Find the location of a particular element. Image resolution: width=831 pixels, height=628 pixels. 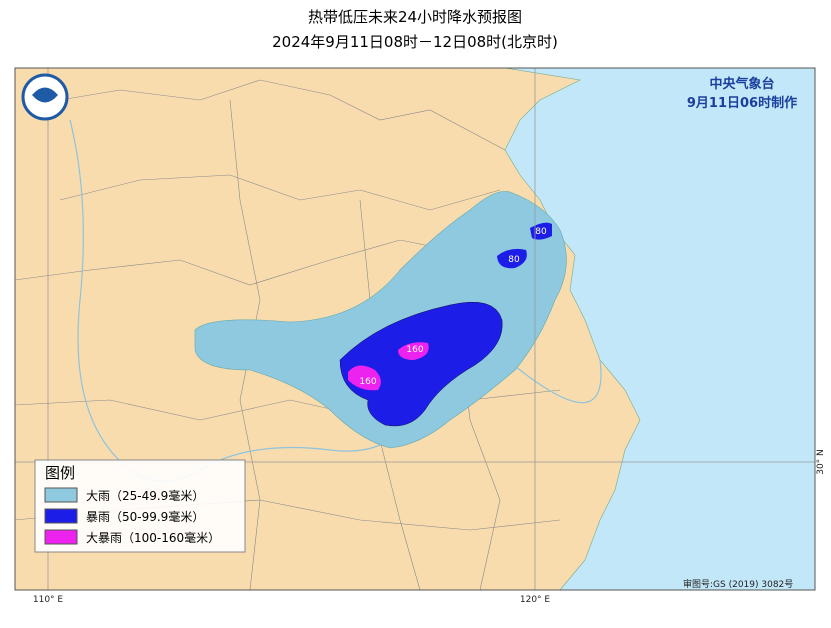

legend-title: 图例 is located at coordinates (60, 473).